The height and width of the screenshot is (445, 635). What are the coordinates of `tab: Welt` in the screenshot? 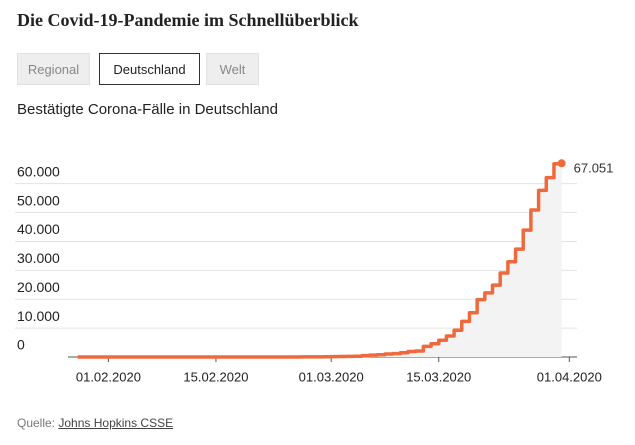 It's located at (232, 69).